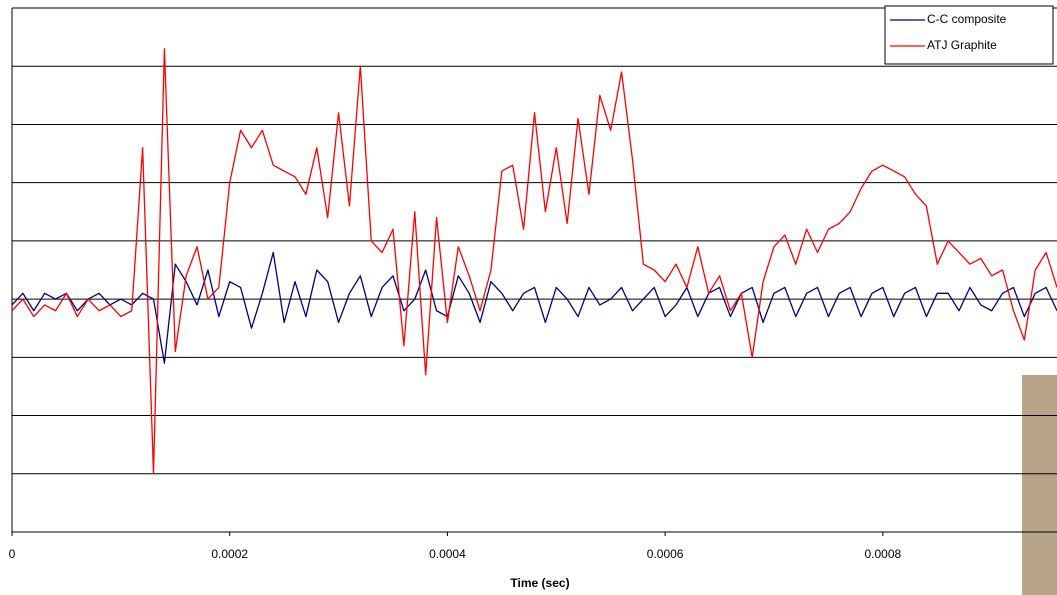 The image size is (1057, 595). I want to click on legend-box, so click(969, 35).